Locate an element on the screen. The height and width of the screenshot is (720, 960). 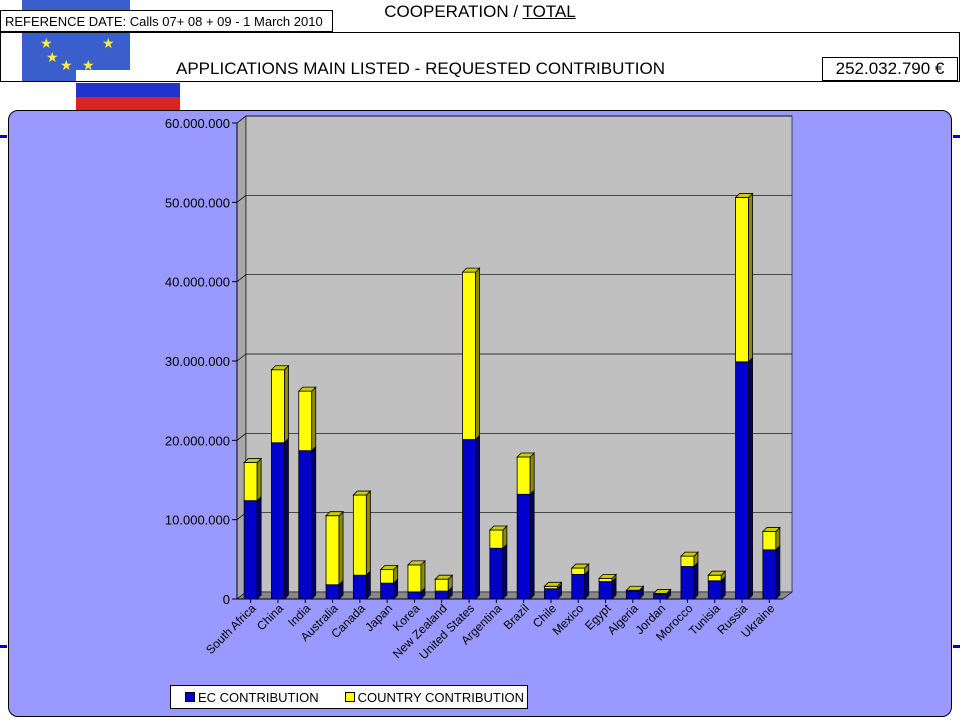
legend-swatch-country is located at coordinates (349, 697).